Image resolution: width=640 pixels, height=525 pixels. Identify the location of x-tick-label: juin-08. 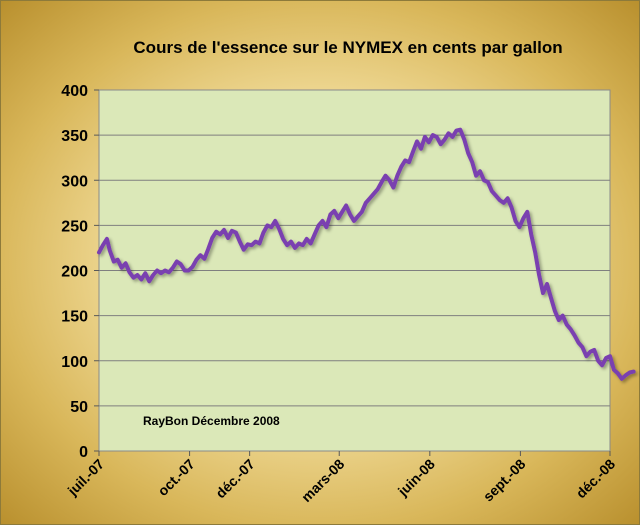
(416, 478).